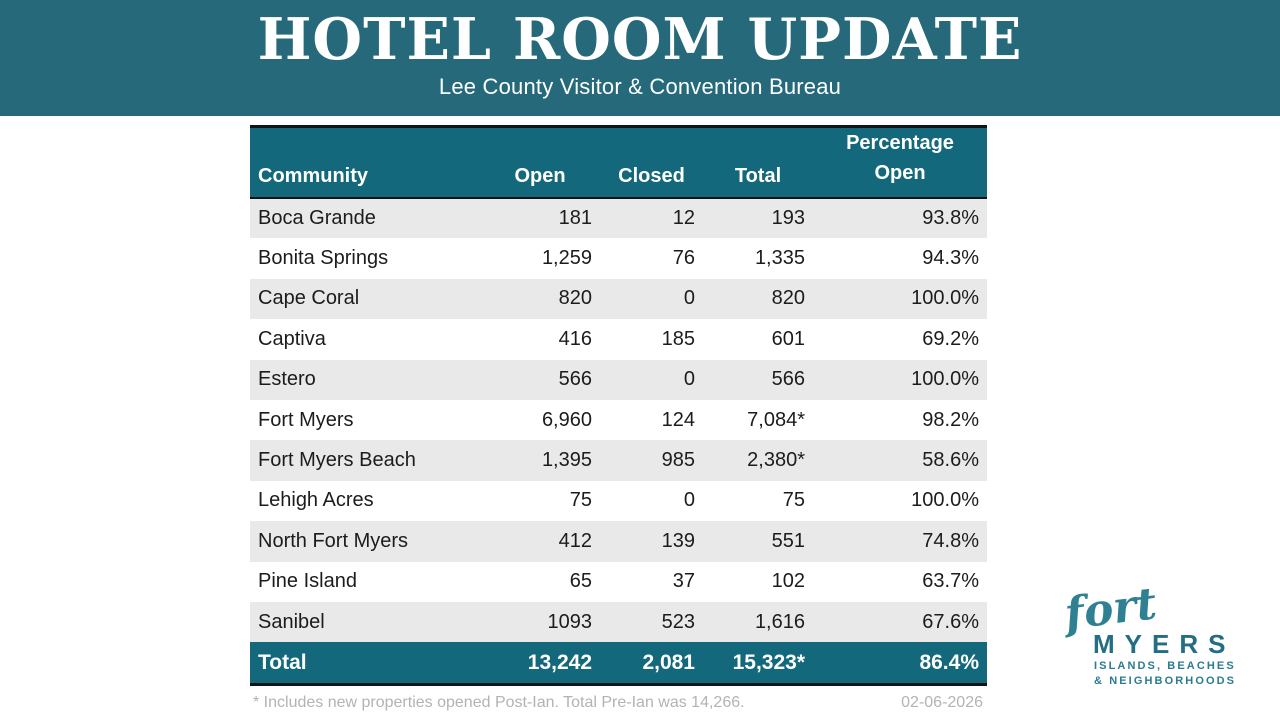 Image resolution: width=1280 pixels, height=720 pixels. Describe the element at coordinates (540, 218) in the screenshot. I see `cell-open: 181` at that location.